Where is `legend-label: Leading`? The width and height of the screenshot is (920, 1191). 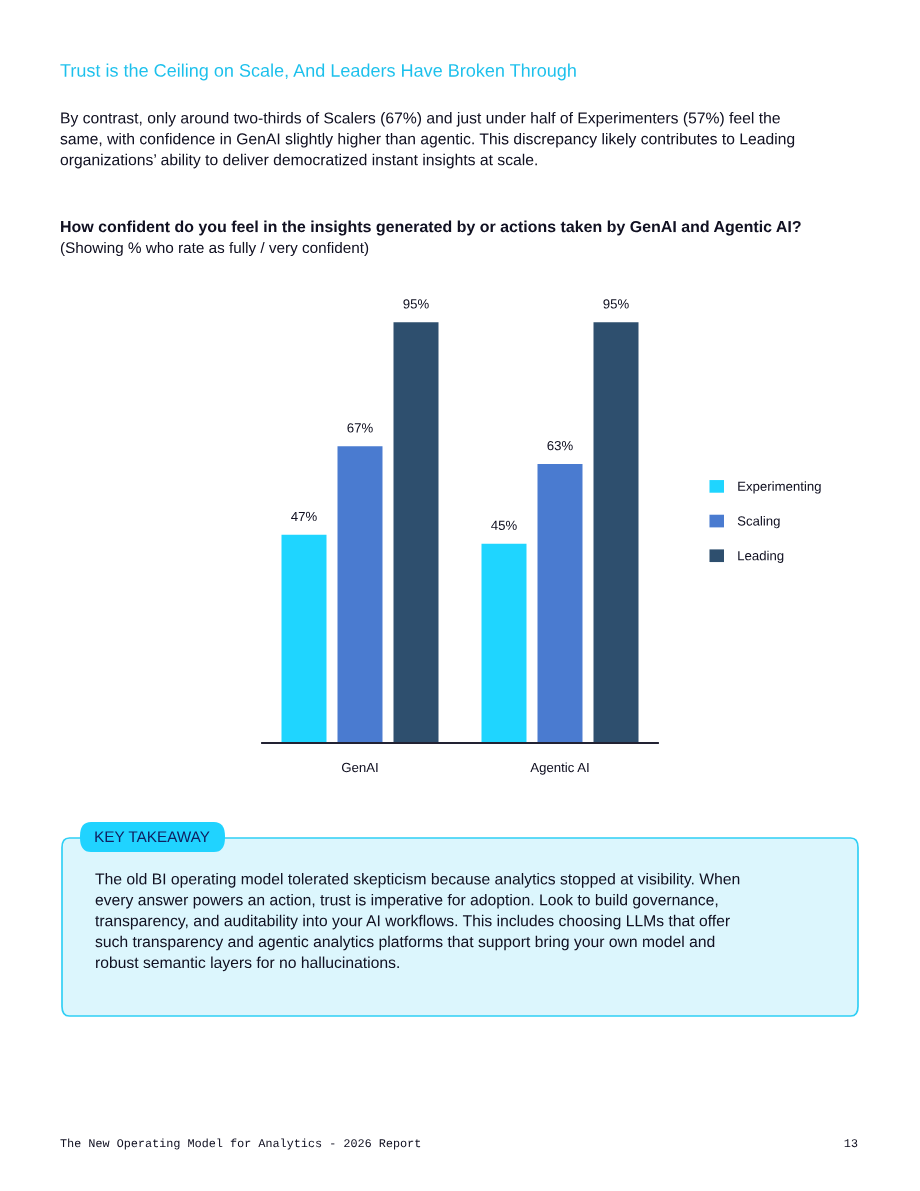 legend-label: Leading is located at coordinates (761, 556).